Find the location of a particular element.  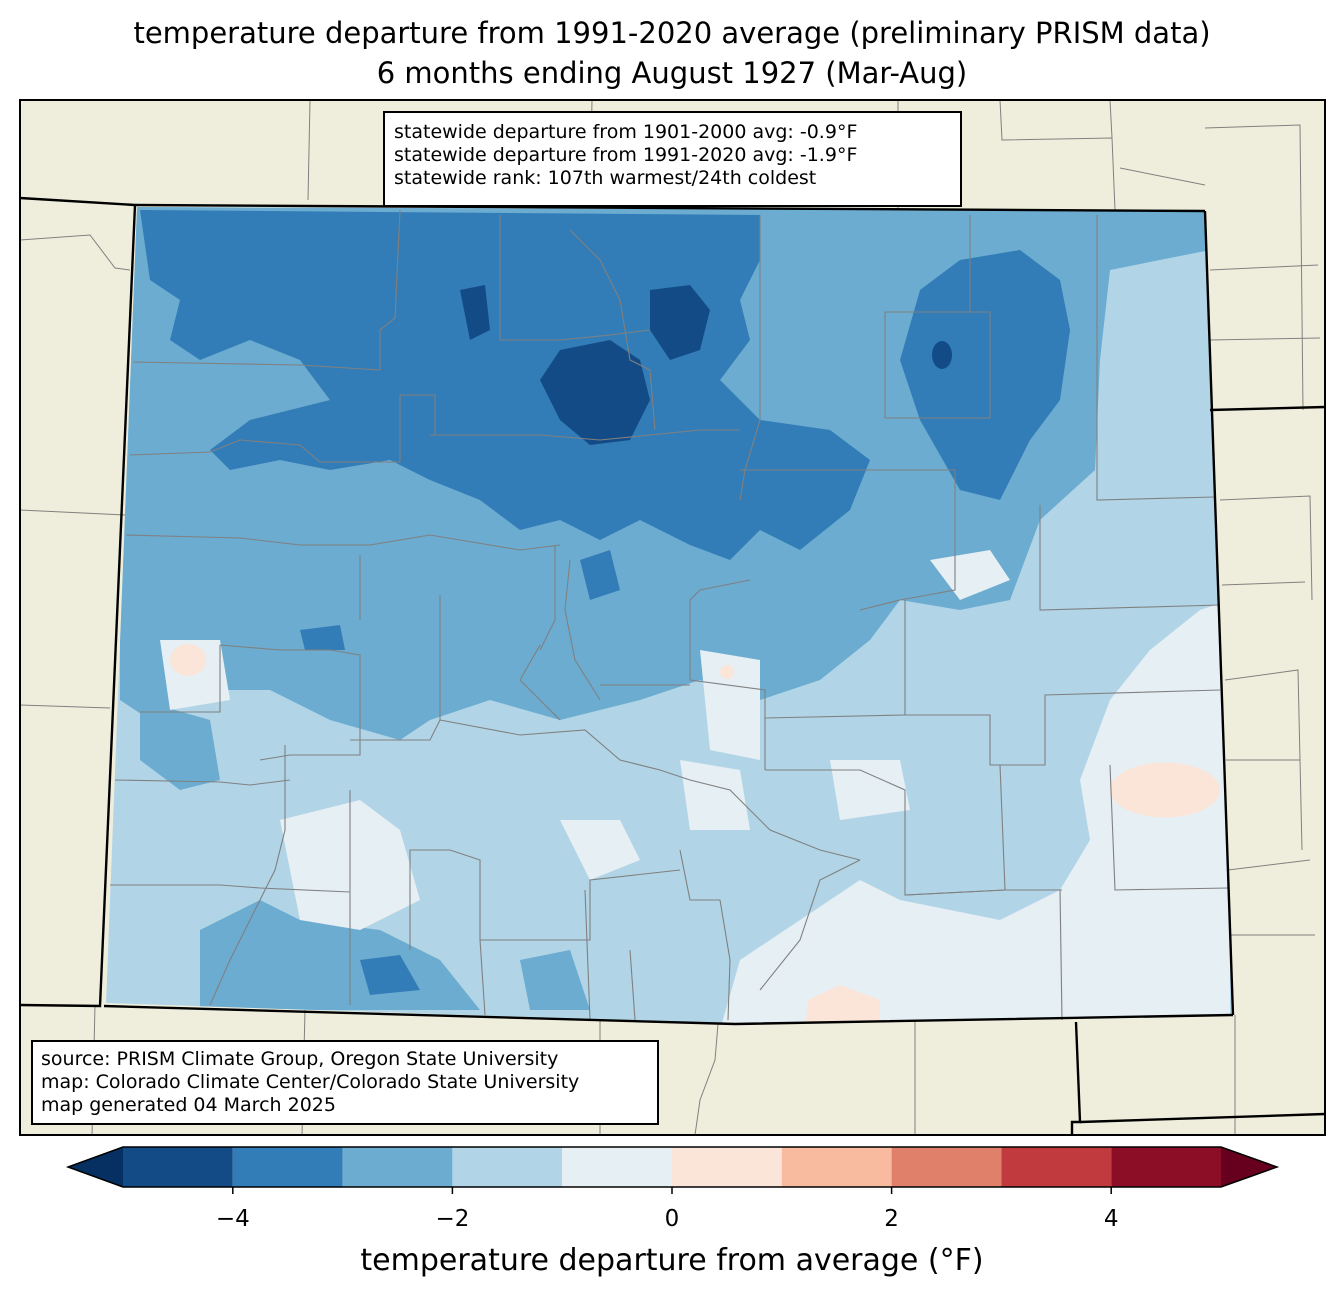

map-title-line2: 6 months ending August 1927 (Mar-Aug) is located at coordinates (672, 73).